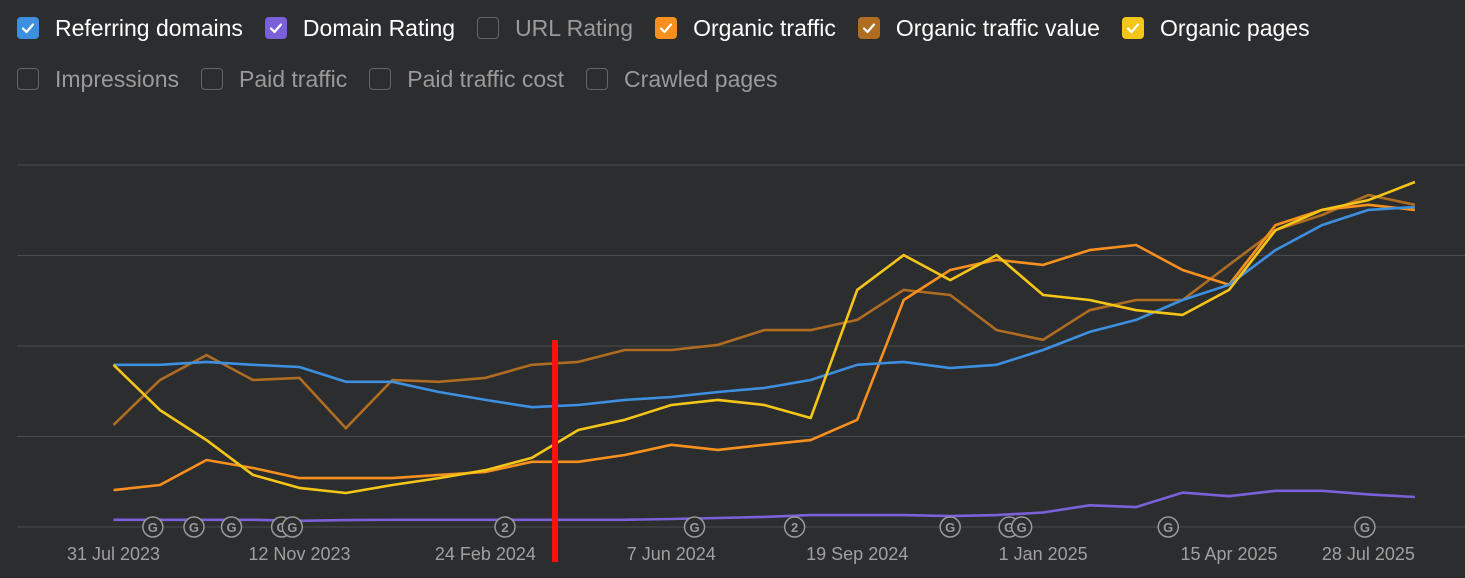  Describe the element at coordinates (671, 554) in the screenshot. I see `x-tick-label: 7 Jun 2024` at that location.